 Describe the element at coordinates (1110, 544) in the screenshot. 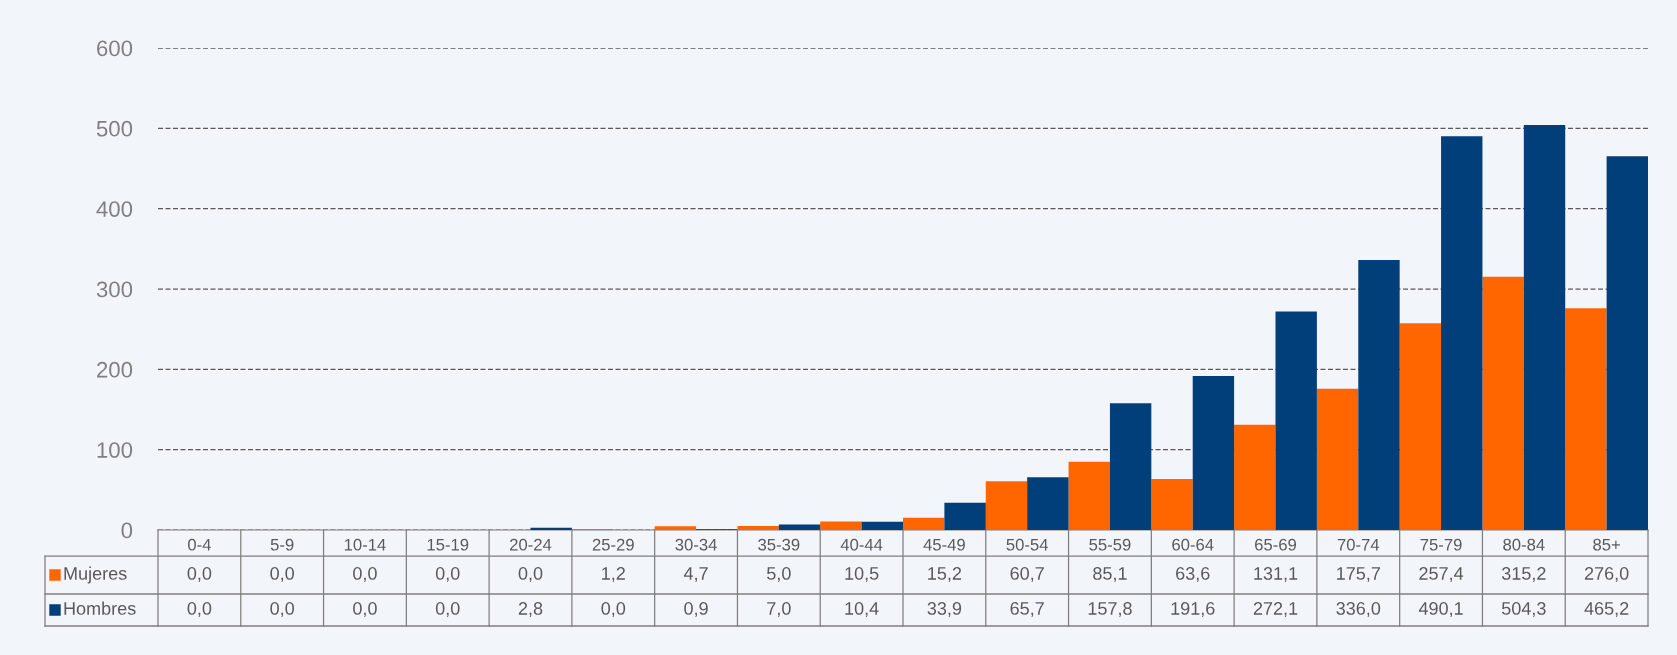

I see `x-tick-label: 55-59` at that location.